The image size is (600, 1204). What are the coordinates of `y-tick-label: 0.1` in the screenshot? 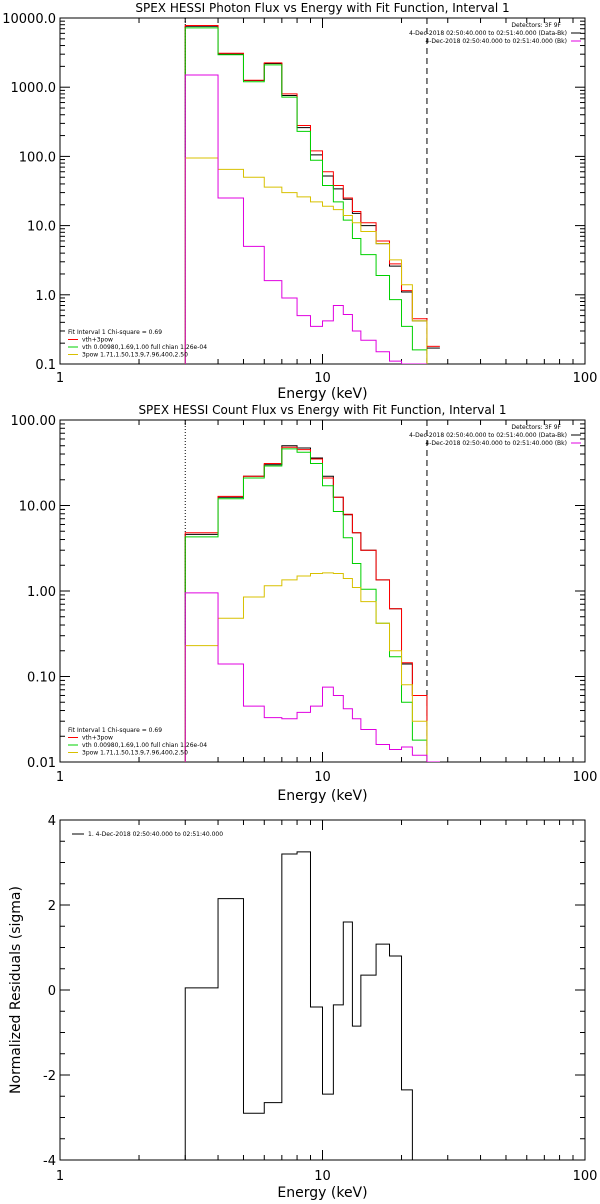 It's located at (45, 365).